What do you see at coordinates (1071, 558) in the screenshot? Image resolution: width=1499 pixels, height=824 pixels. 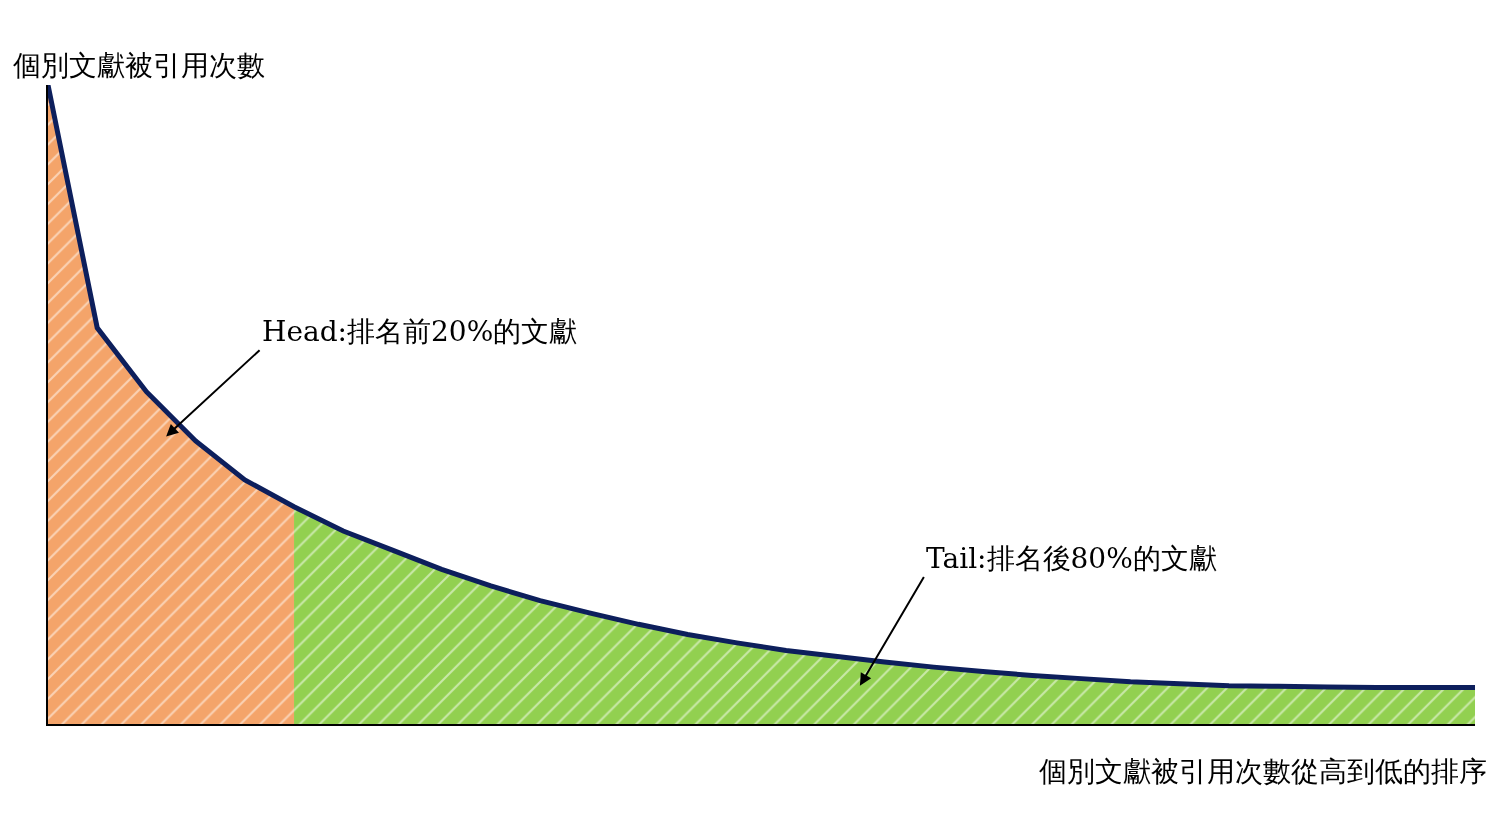 I see `annotation: Tail:排名後80%的文獻` at bounding box center [1071, 558].